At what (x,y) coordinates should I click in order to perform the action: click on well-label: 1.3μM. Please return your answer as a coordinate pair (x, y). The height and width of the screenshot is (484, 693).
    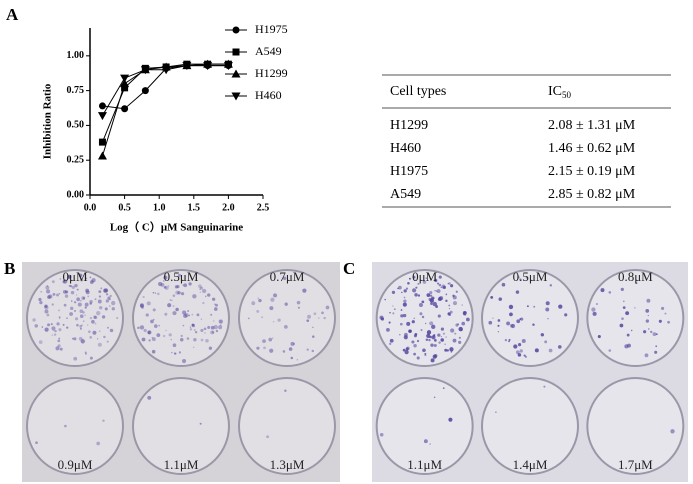
    Looking at the image, I should click on (287, 464).